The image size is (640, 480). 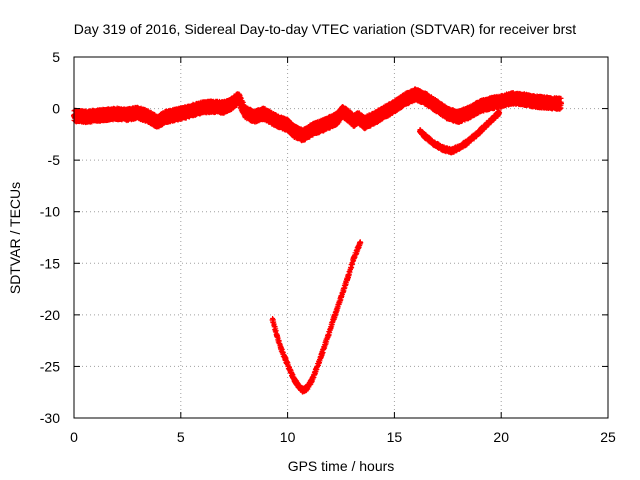 What do you see at coordinates (50, 366) in the screenshot?
I see `y-tick-label: -25` at bounding box center [50, 366].